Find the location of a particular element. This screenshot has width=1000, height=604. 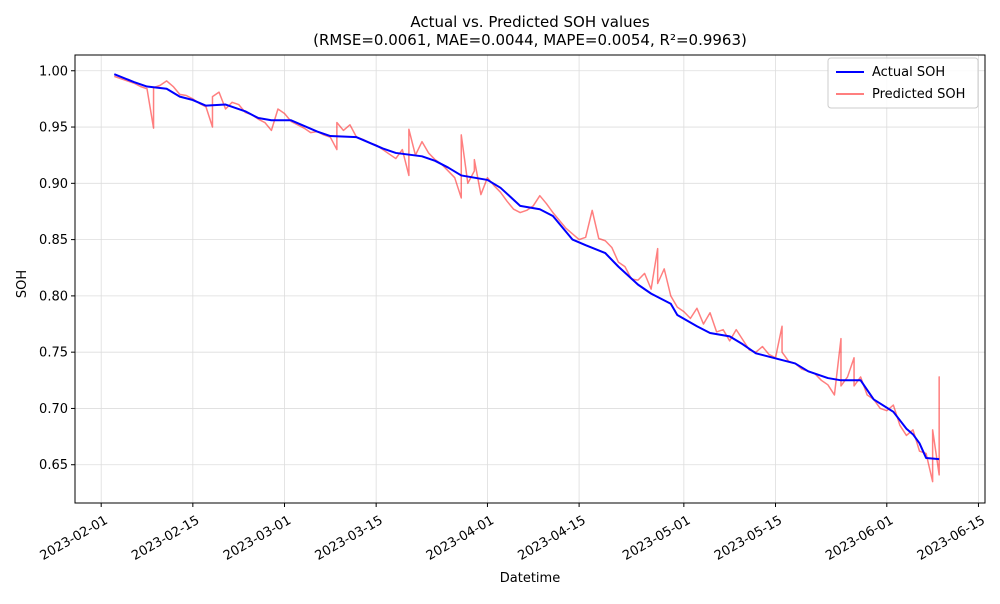

x-tick-label: 2023-05-15 is located at coordinates (748, 538).